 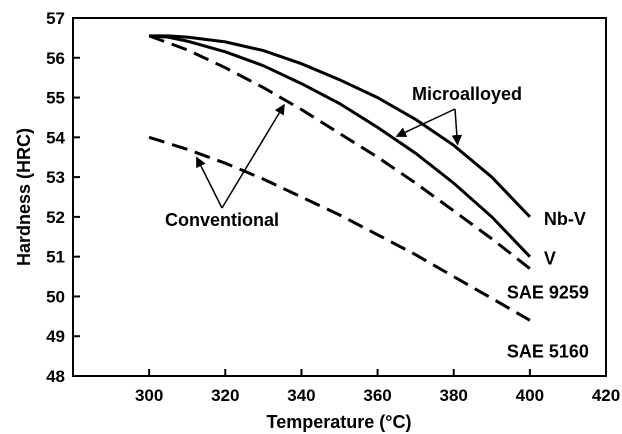 I want to click on x-axis-ticks: 300 320 340 360 380 400 420, so click(x=377, y=387).